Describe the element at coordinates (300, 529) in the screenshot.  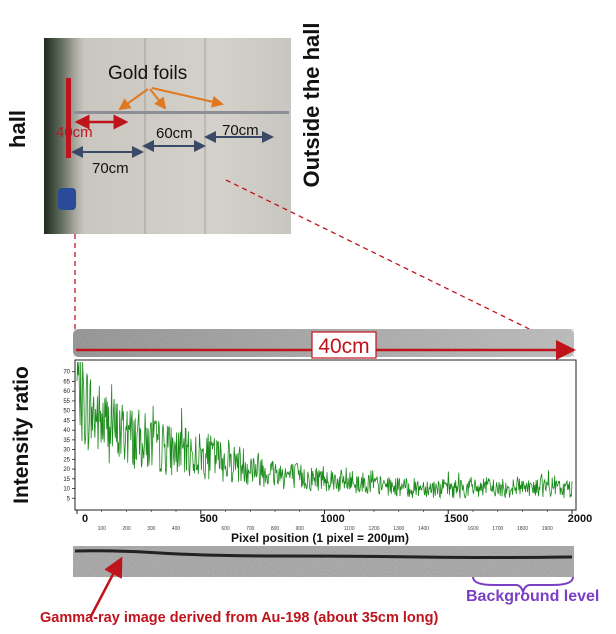
I see `x-minor-tick-label: 900` at that location.